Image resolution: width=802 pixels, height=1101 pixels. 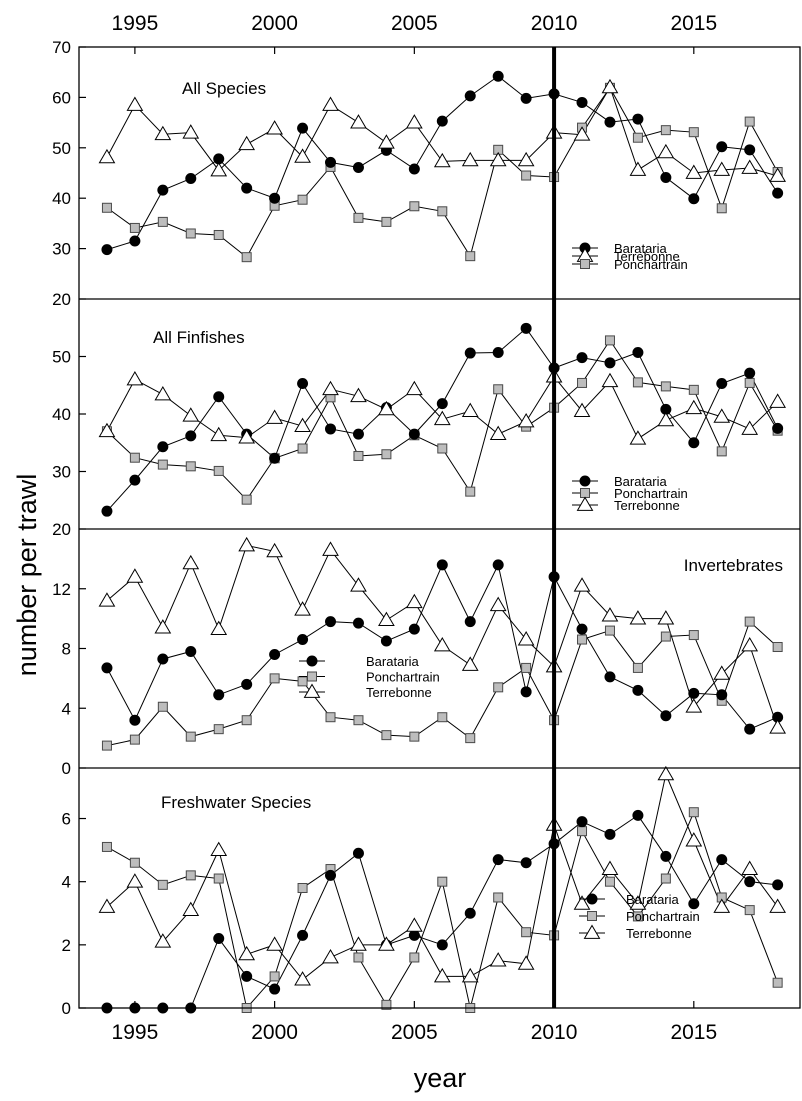 I want to click on data-point-all-species-barataria-2006, so click(x=442, y=121).